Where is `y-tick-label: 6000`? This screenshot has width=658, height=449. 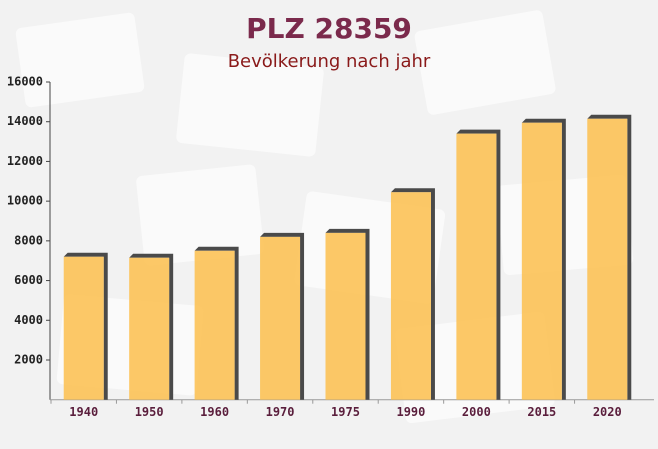 y-tick-label: 6000 is located at coordinates (28, 280).